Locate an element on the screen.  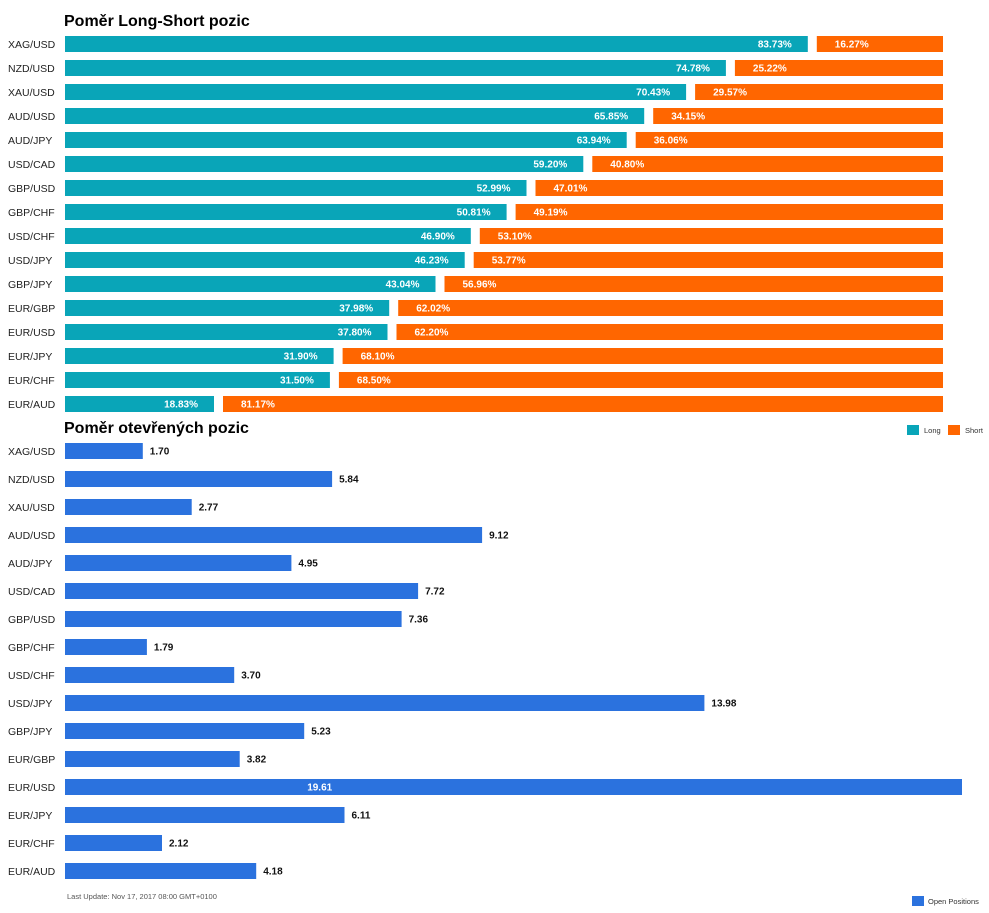
long-value-number: 83.73 is located at coordinates (770, 45).